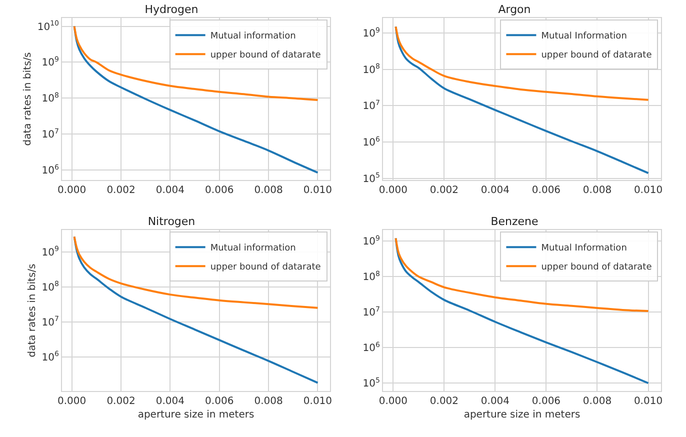  I want to click on chart-title: Argon, so click(514, 9).